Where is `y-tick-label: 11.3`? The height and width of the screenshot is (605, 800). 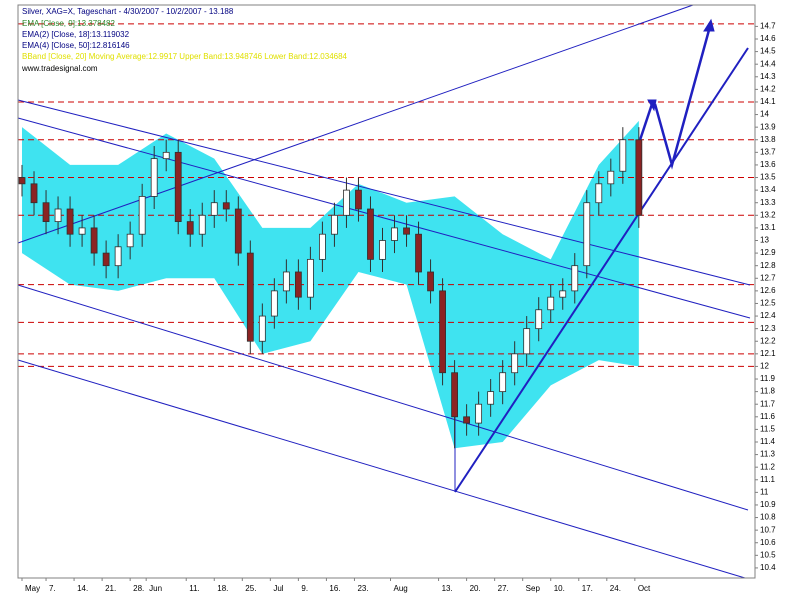 y-tick-label: 11.3 is located at coordinates (768, 454).